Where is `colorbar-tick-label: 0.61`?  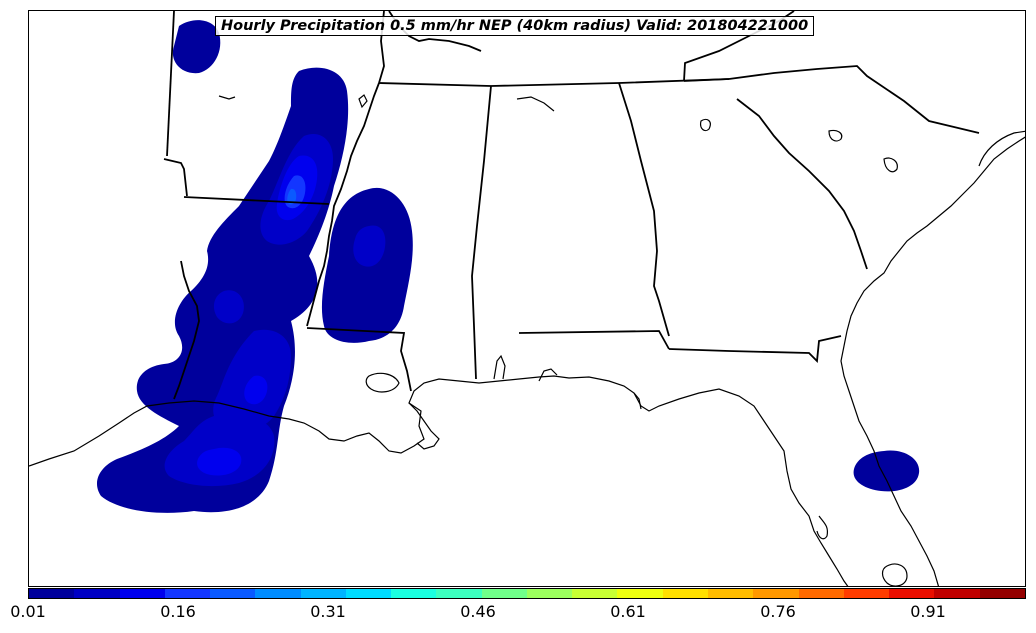
colorbar-tick-label: 0.61 is located at coordinates (628, 611).